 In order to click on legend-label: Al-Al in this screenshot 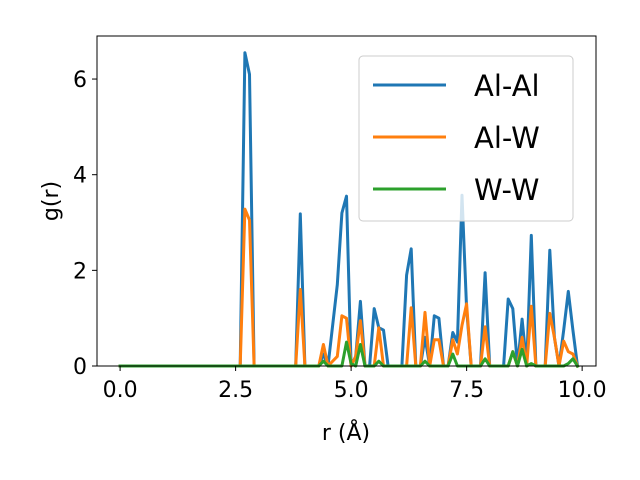, I will do `click(507, 86)`.